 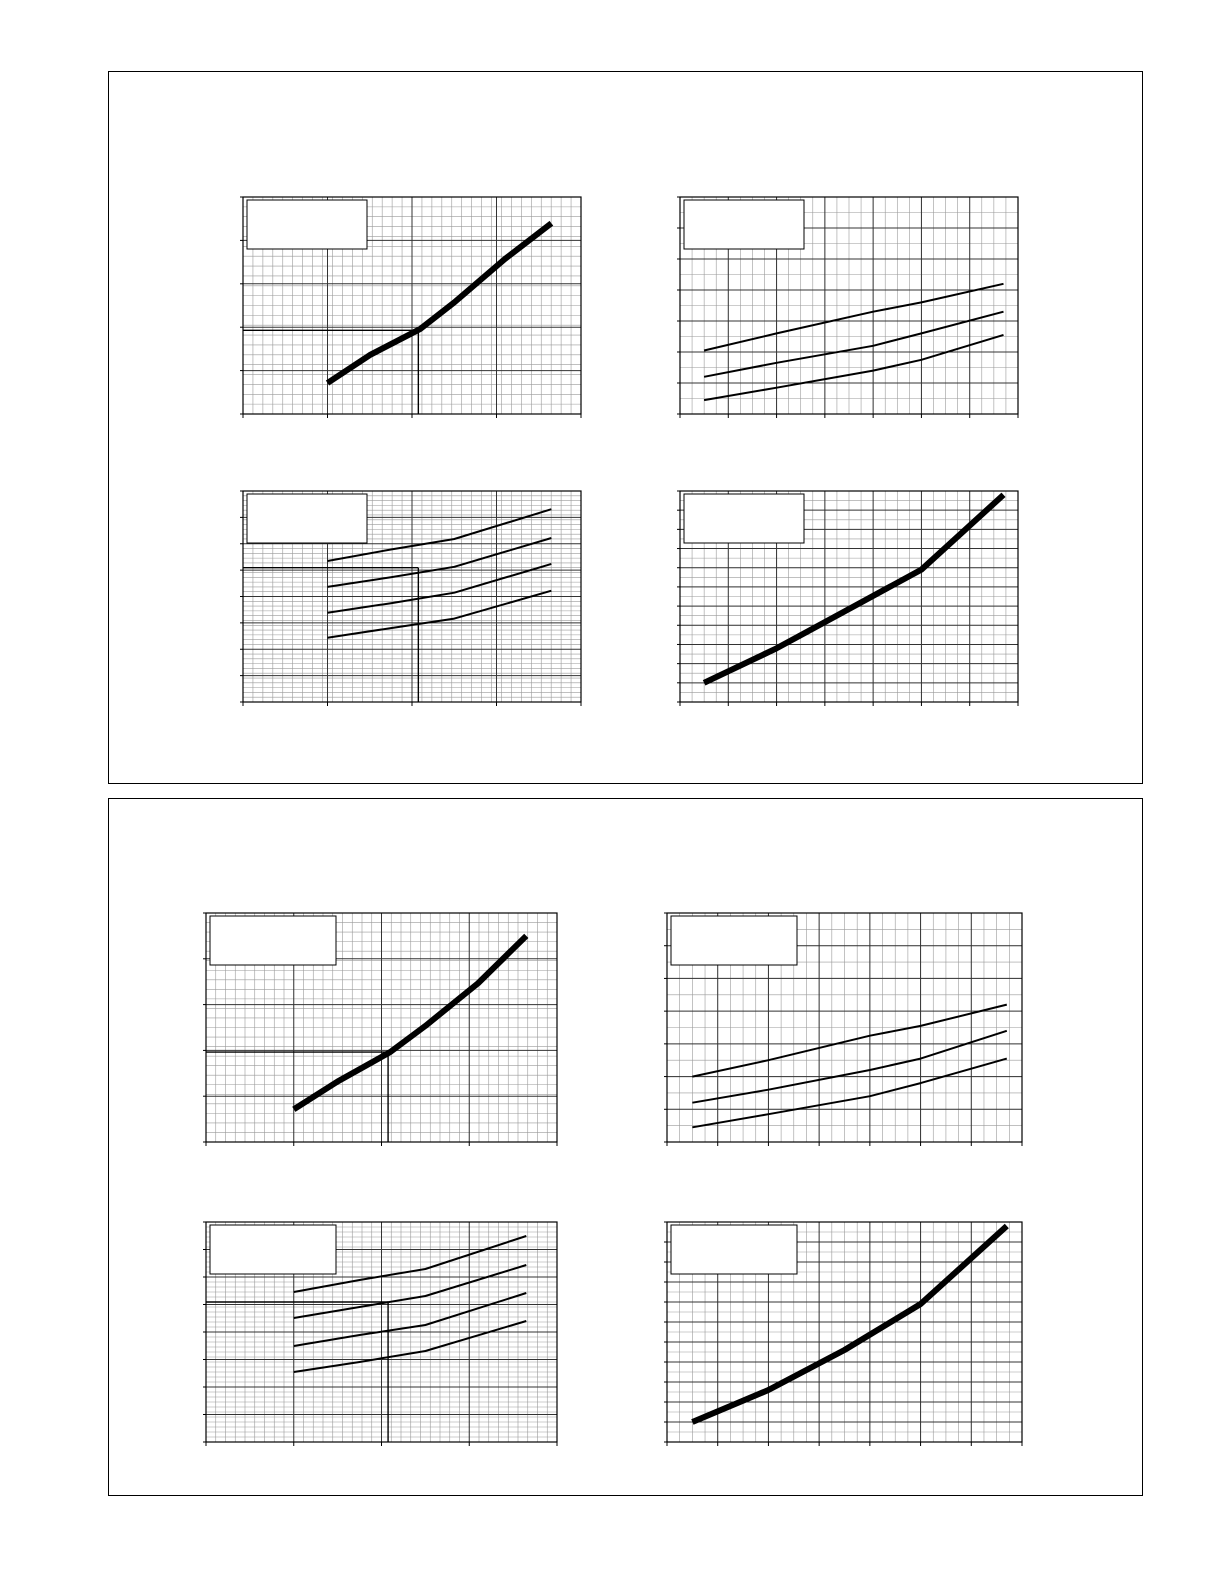 I want to click on chart-bottom-left-lower, so click(x=380, y=1333).